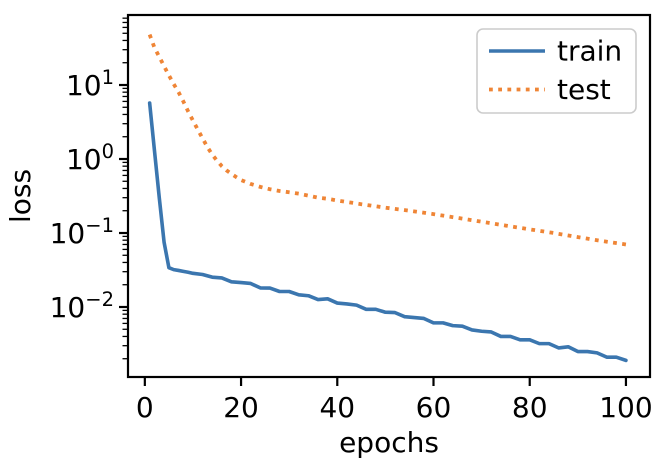 The height and width of the screenshot is (468, 666). I want to click on x-tick-label: 80, so click(530, 407).